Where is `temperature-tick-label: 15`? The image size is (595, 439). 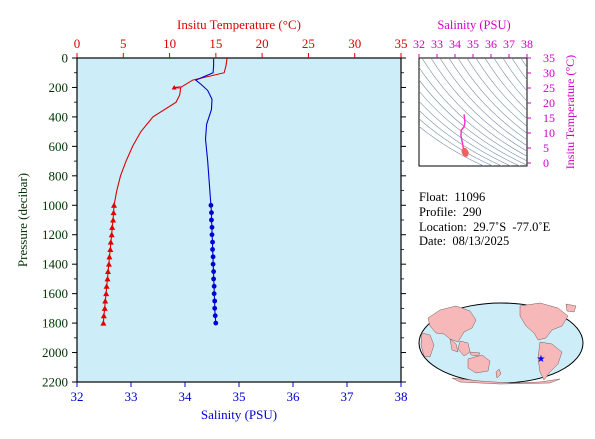 temperature-tick-label: 15 is located at coordinates (215, 43).